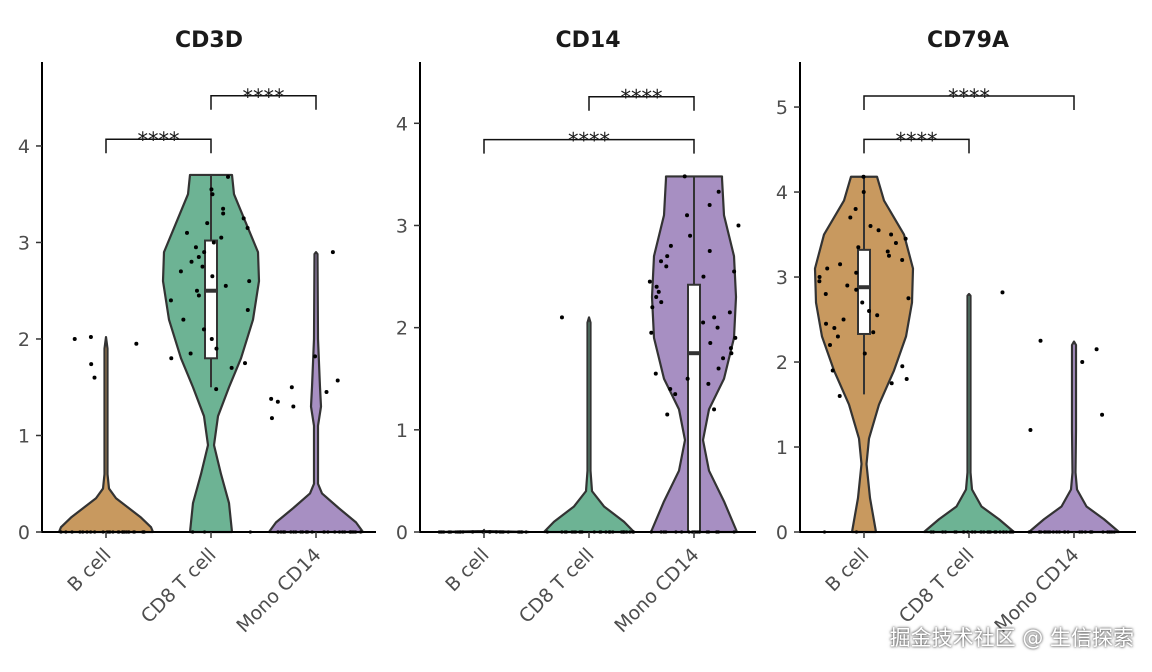 The image size is (1152, 672). What do you see at coordinates (106, 434) in the screenshot?
I see `violin-b-cell` at bounding box center [106, 434].